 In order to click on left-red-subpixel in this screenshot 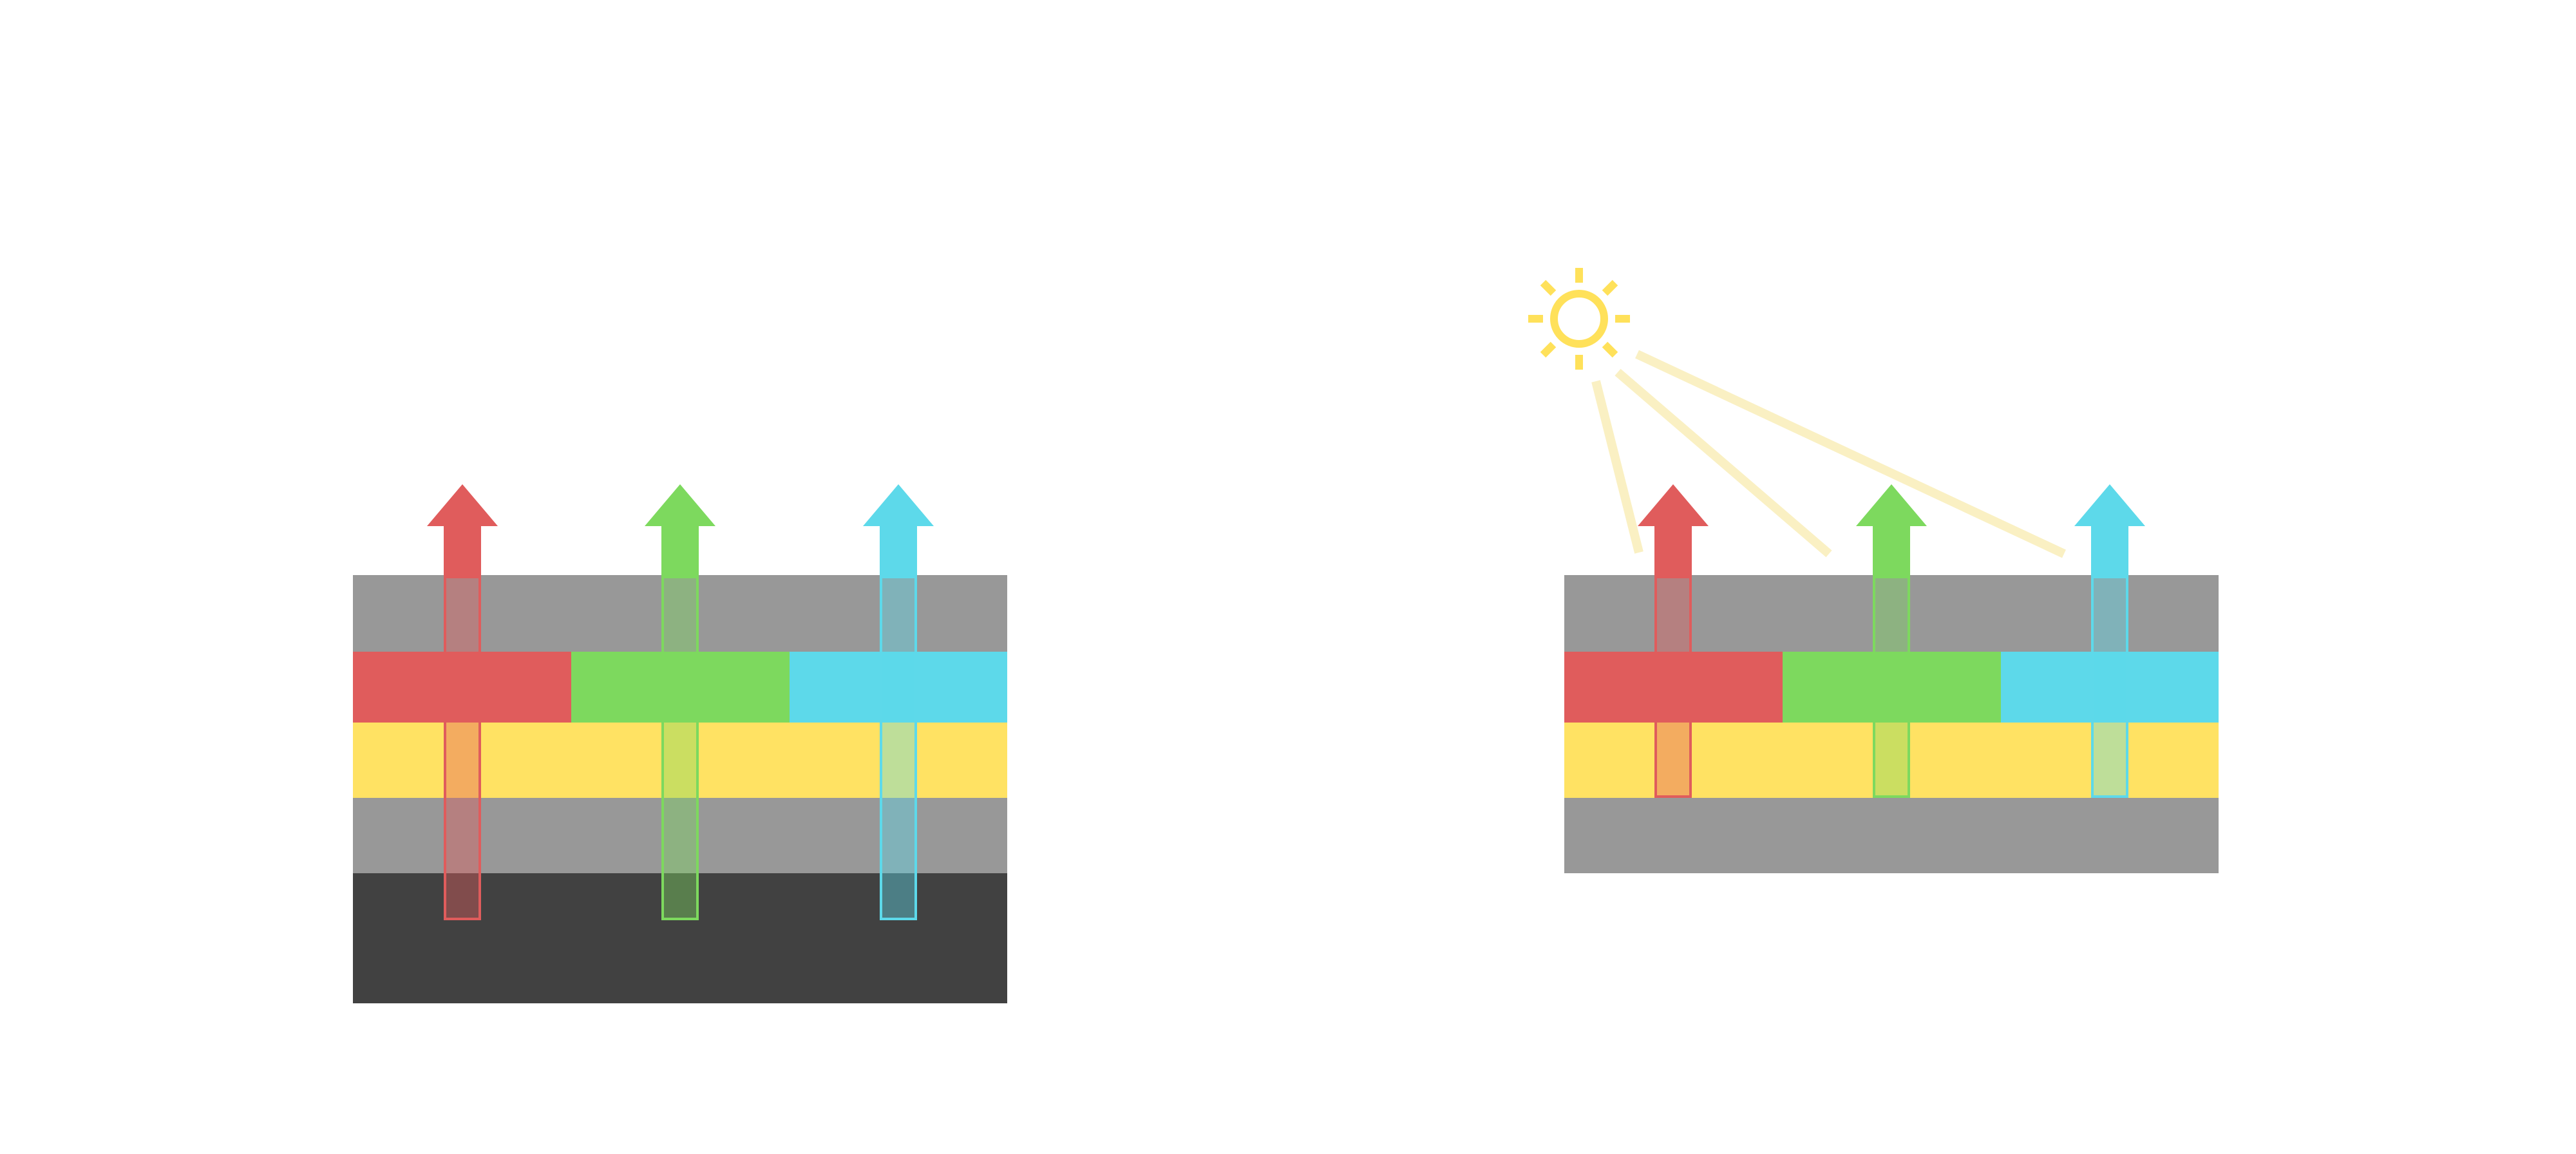, I will do `click(462, 687)`.